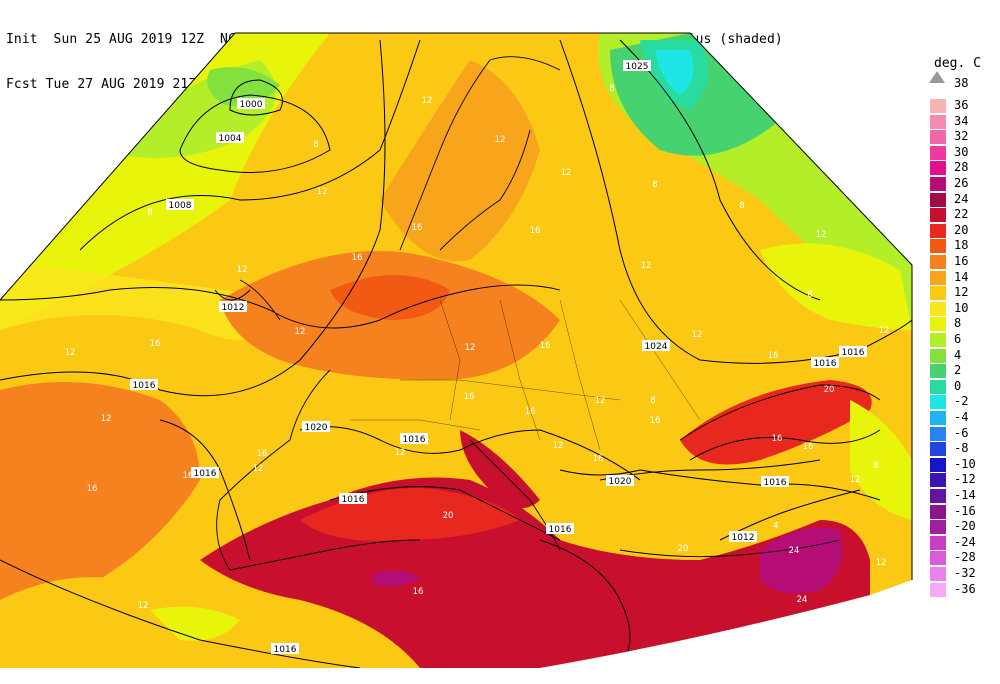 The image size is (1000, 684). Describe the element at coordinates (961, 261) in the screenshot. I see `legend-label: 16` at that location.